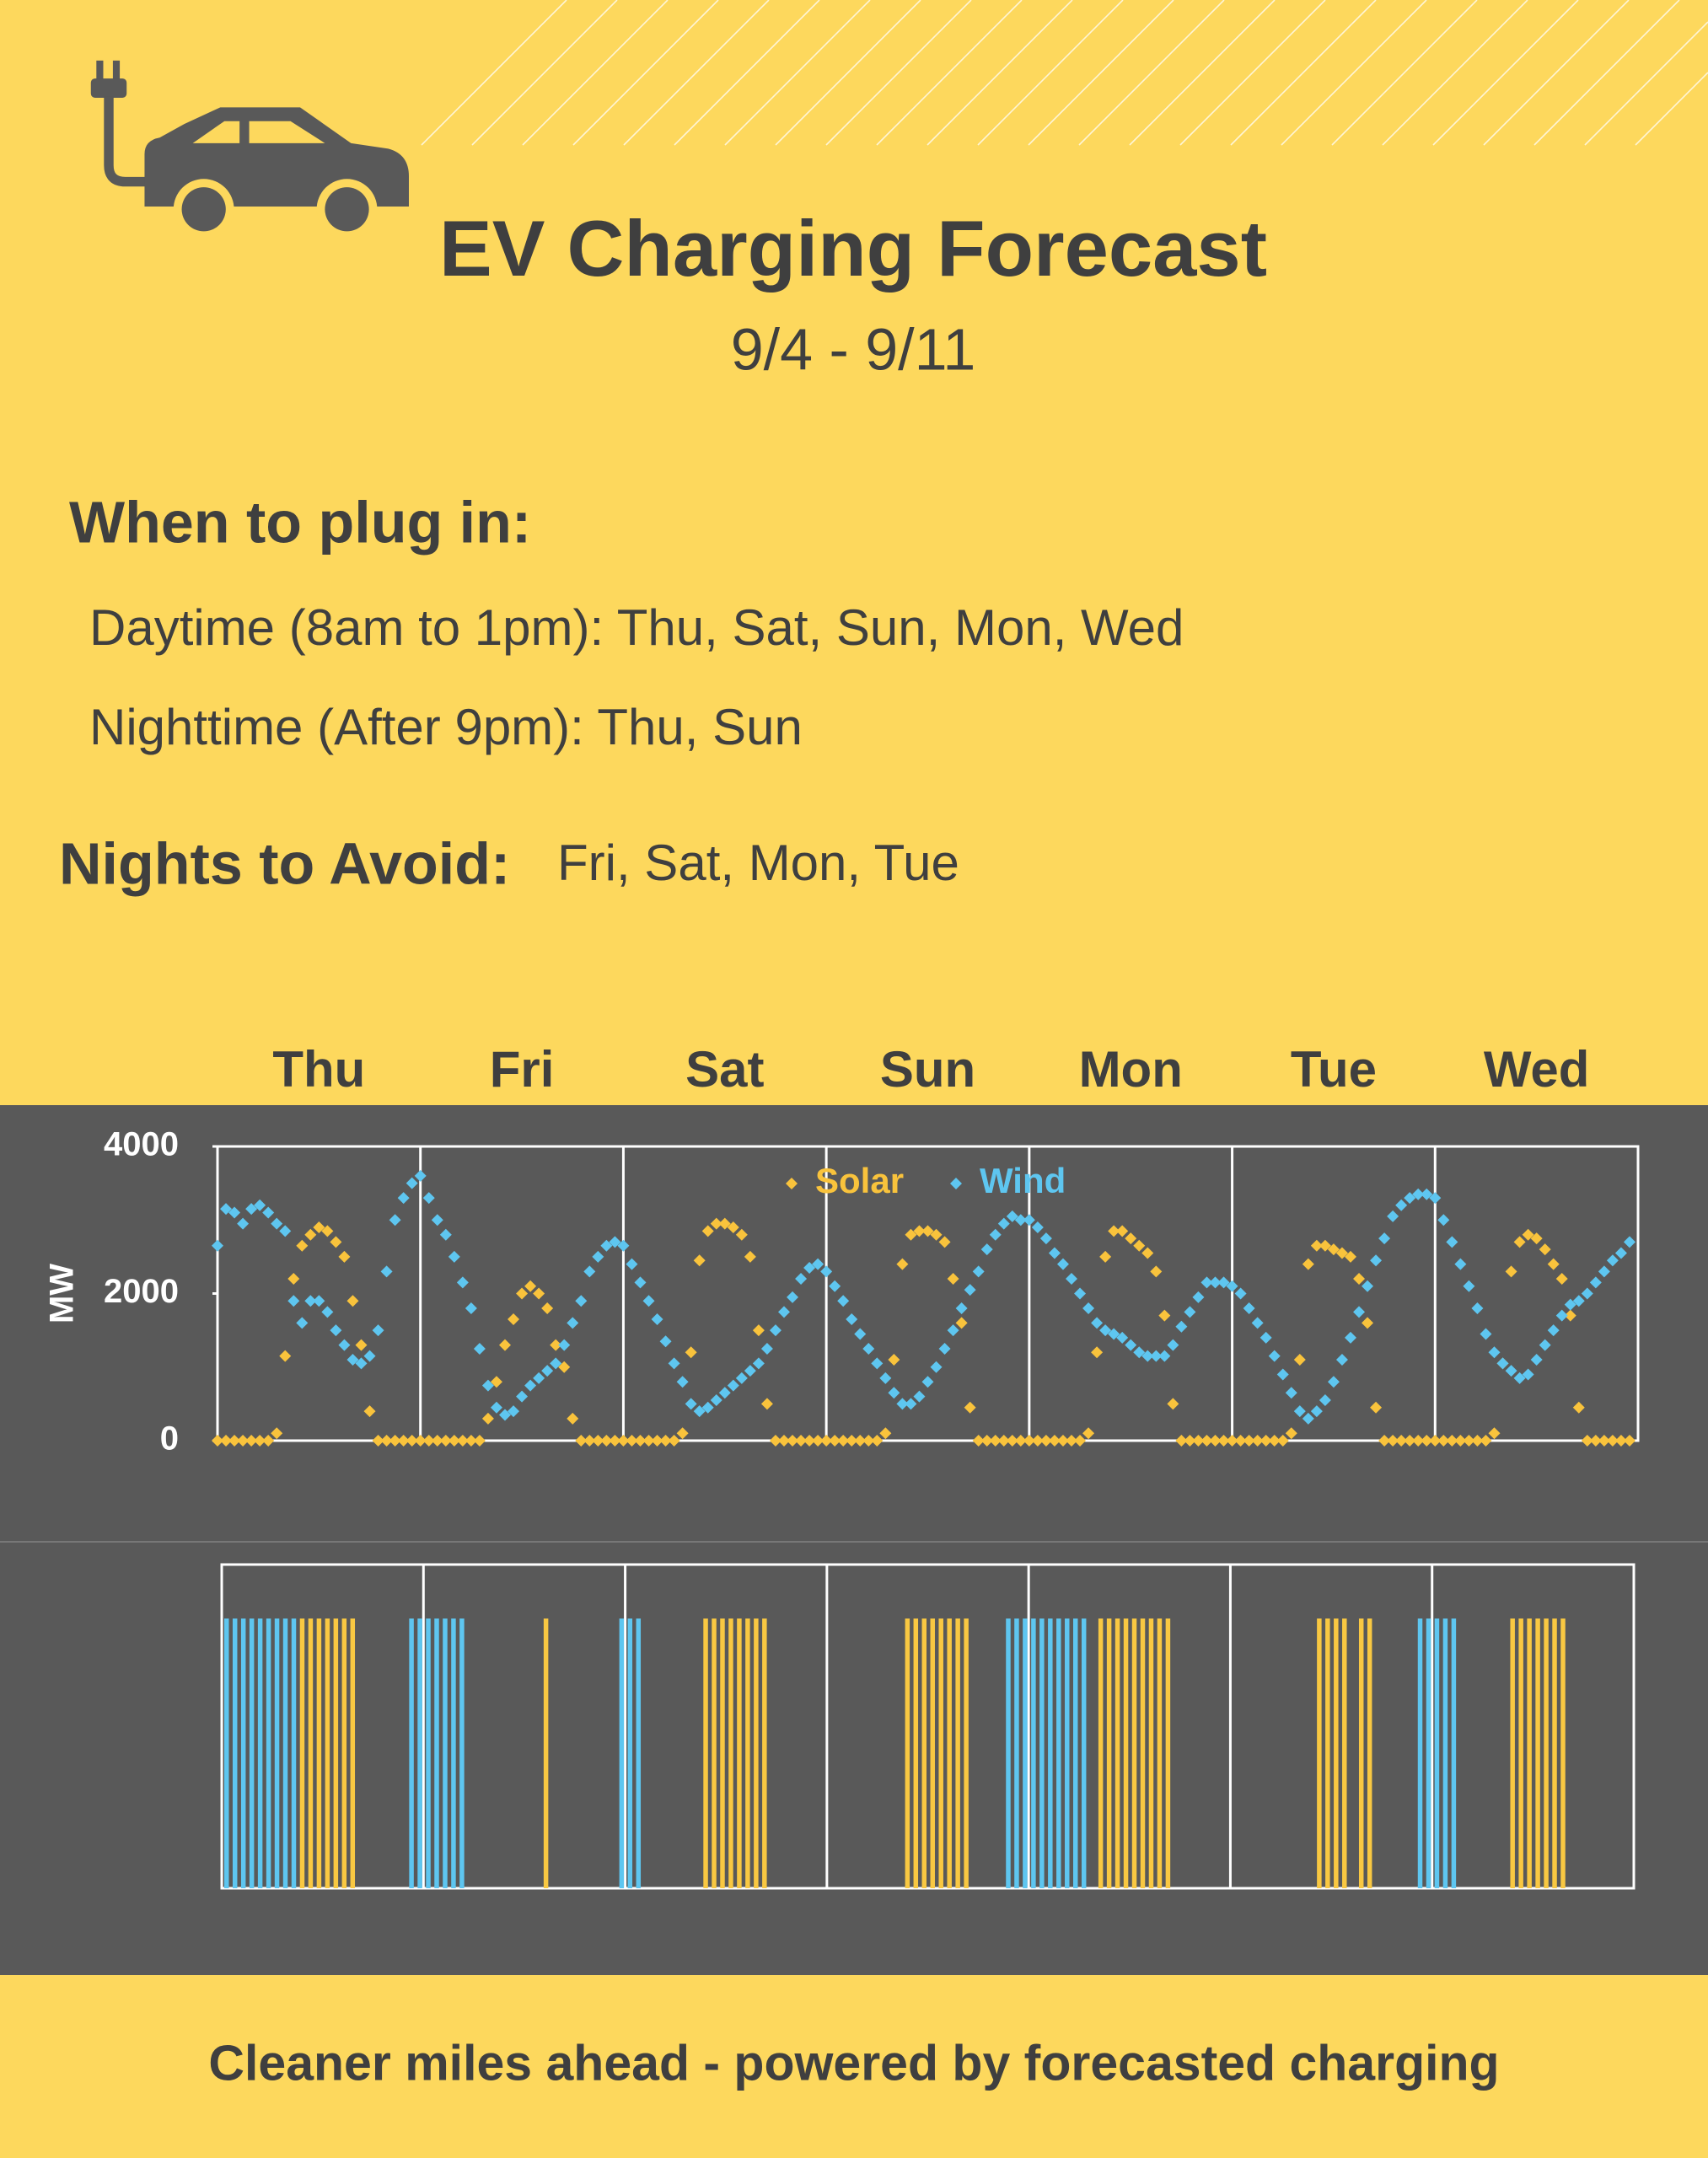 Image resolution: width=1708 pixels, height=2158 pixels. Describe the element at coordinates (860, 1180) in the screenshot. I see `legend-label: Solar` at that location.